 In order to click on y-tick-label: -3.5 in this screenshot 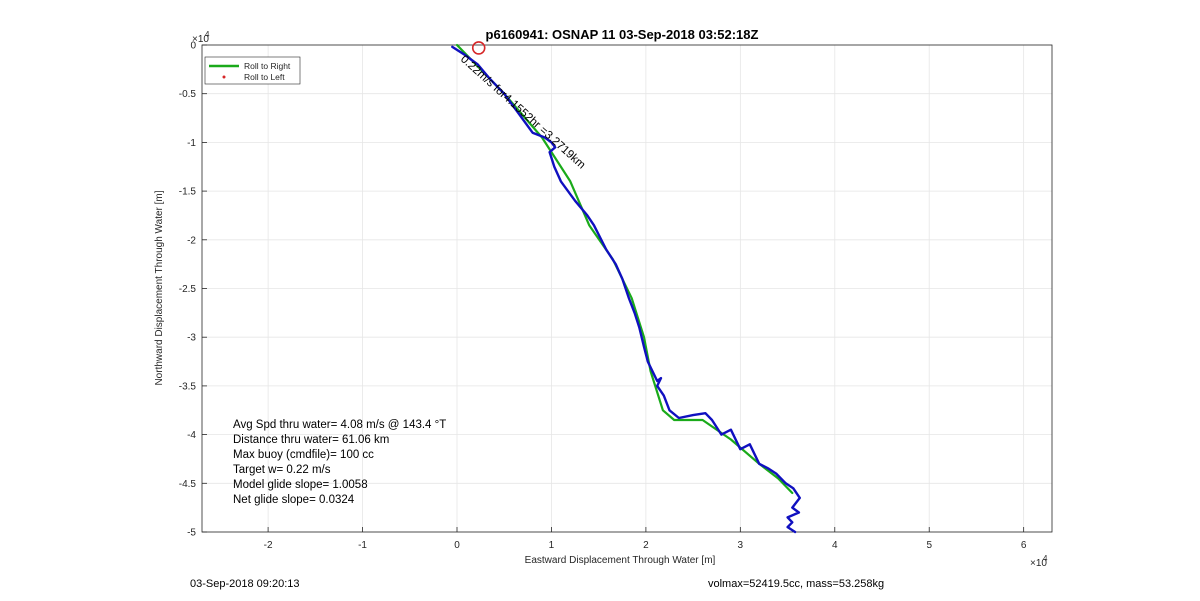, I will do `click(188, 386)`.